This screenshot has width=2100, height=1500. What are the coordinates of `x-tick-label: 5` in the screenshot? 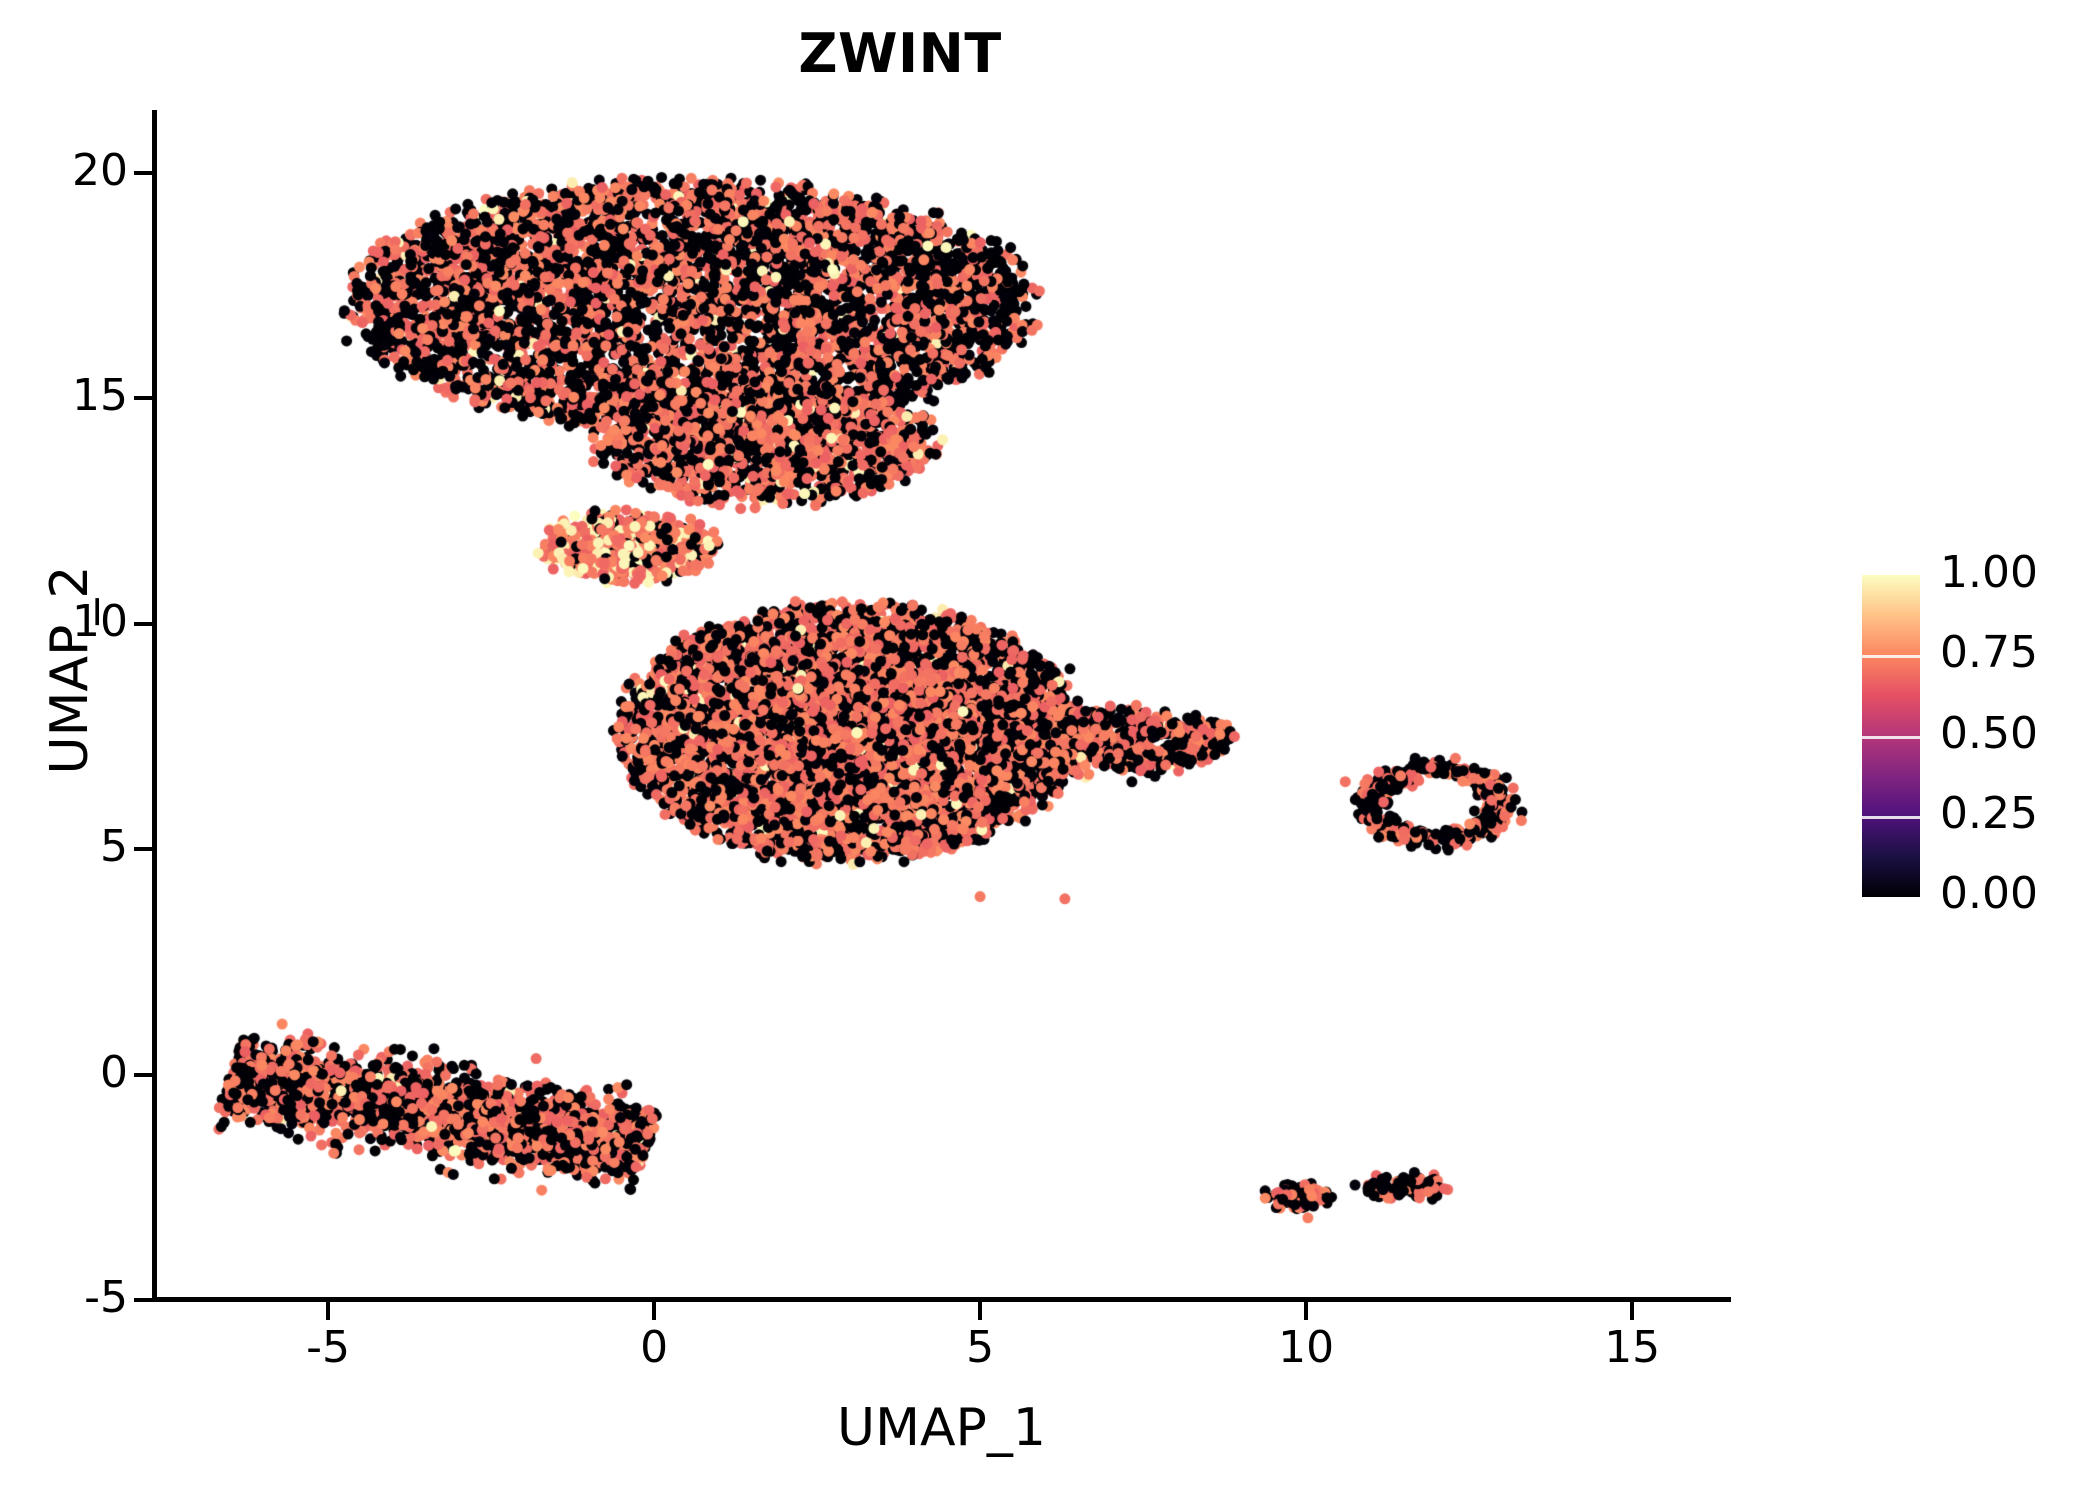 It's located at (980, 1347).